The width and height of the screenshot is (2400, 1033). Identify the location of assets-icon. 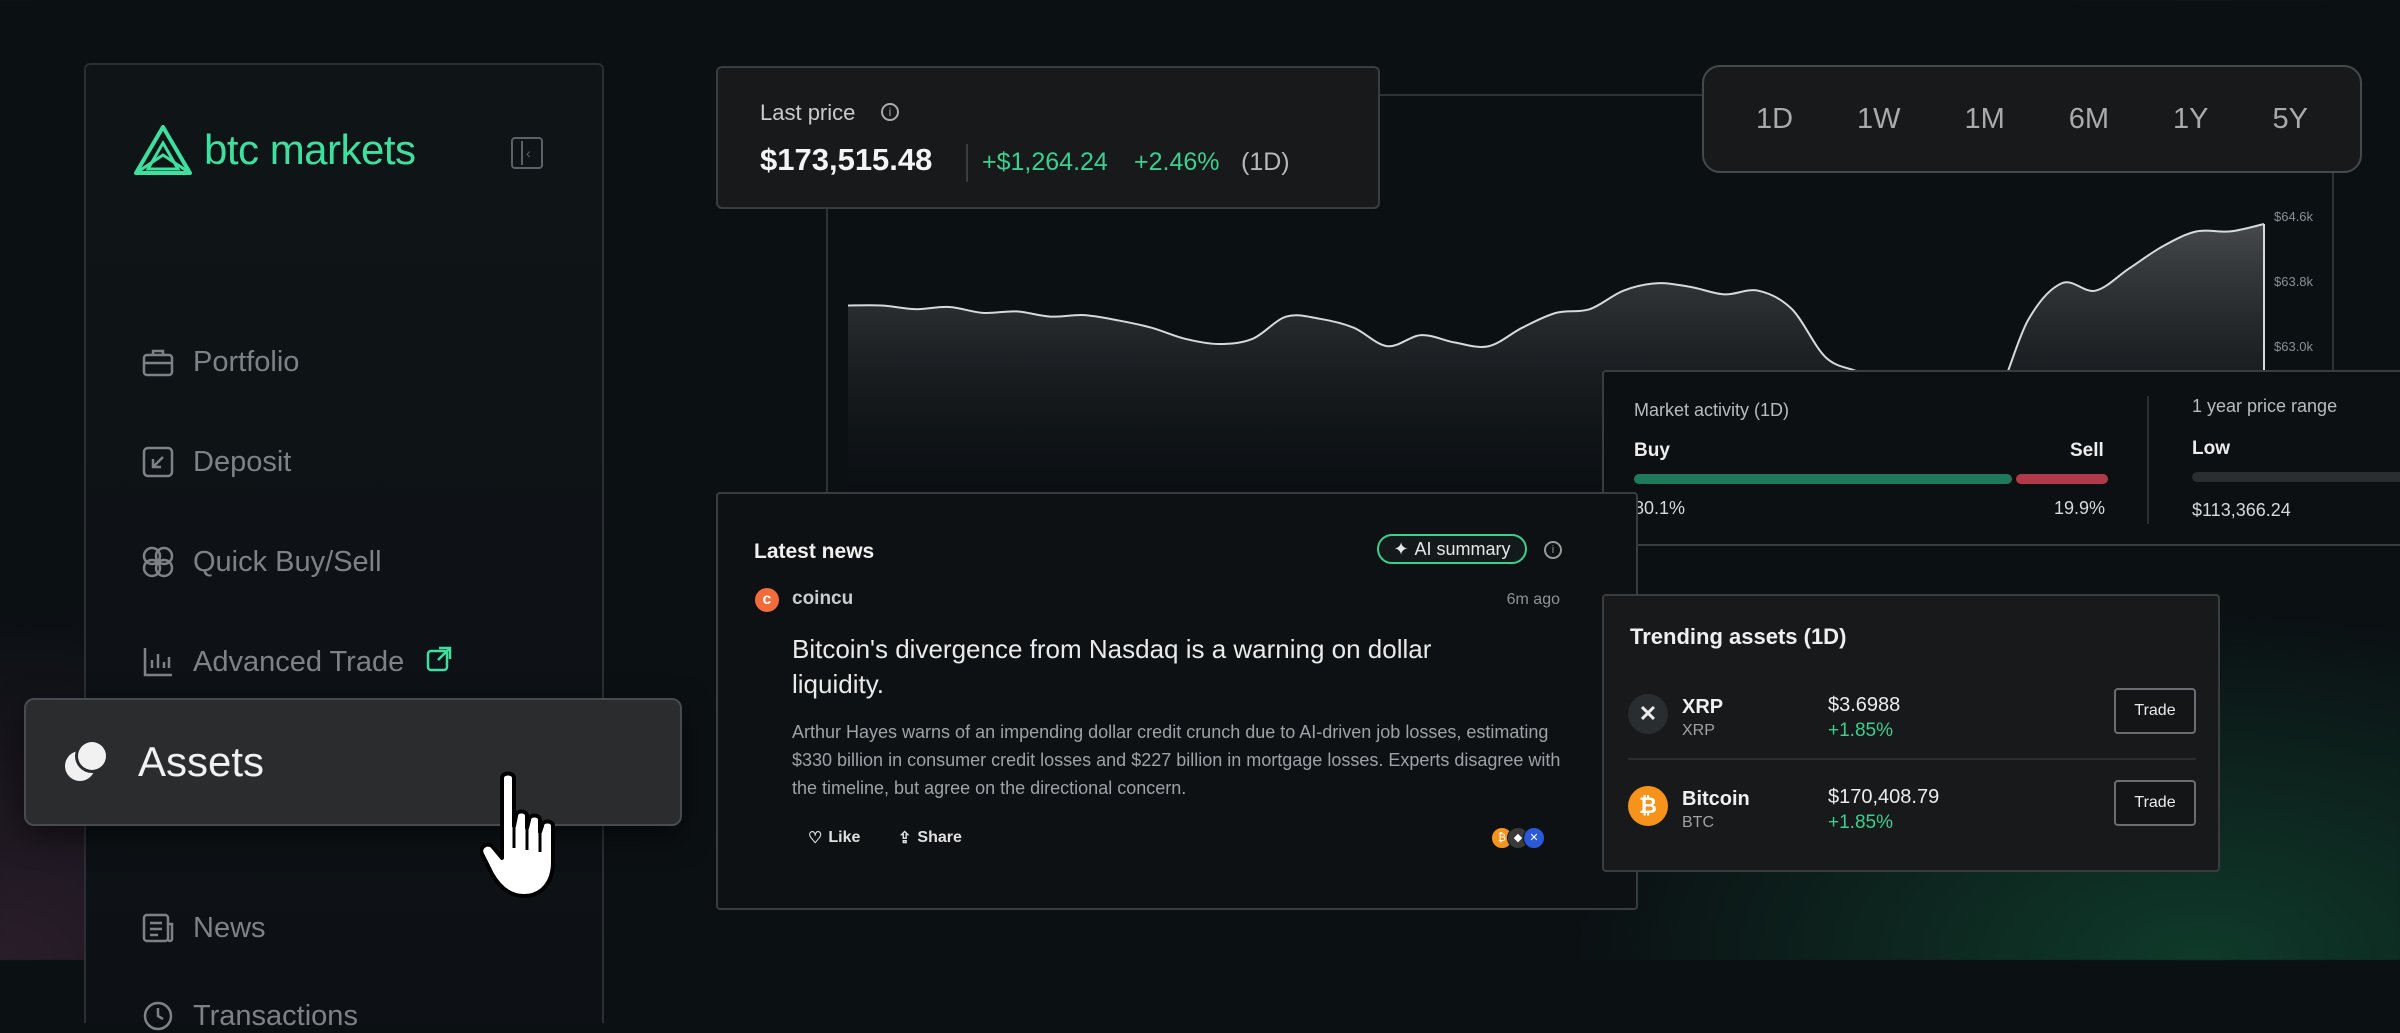
(88, 762).